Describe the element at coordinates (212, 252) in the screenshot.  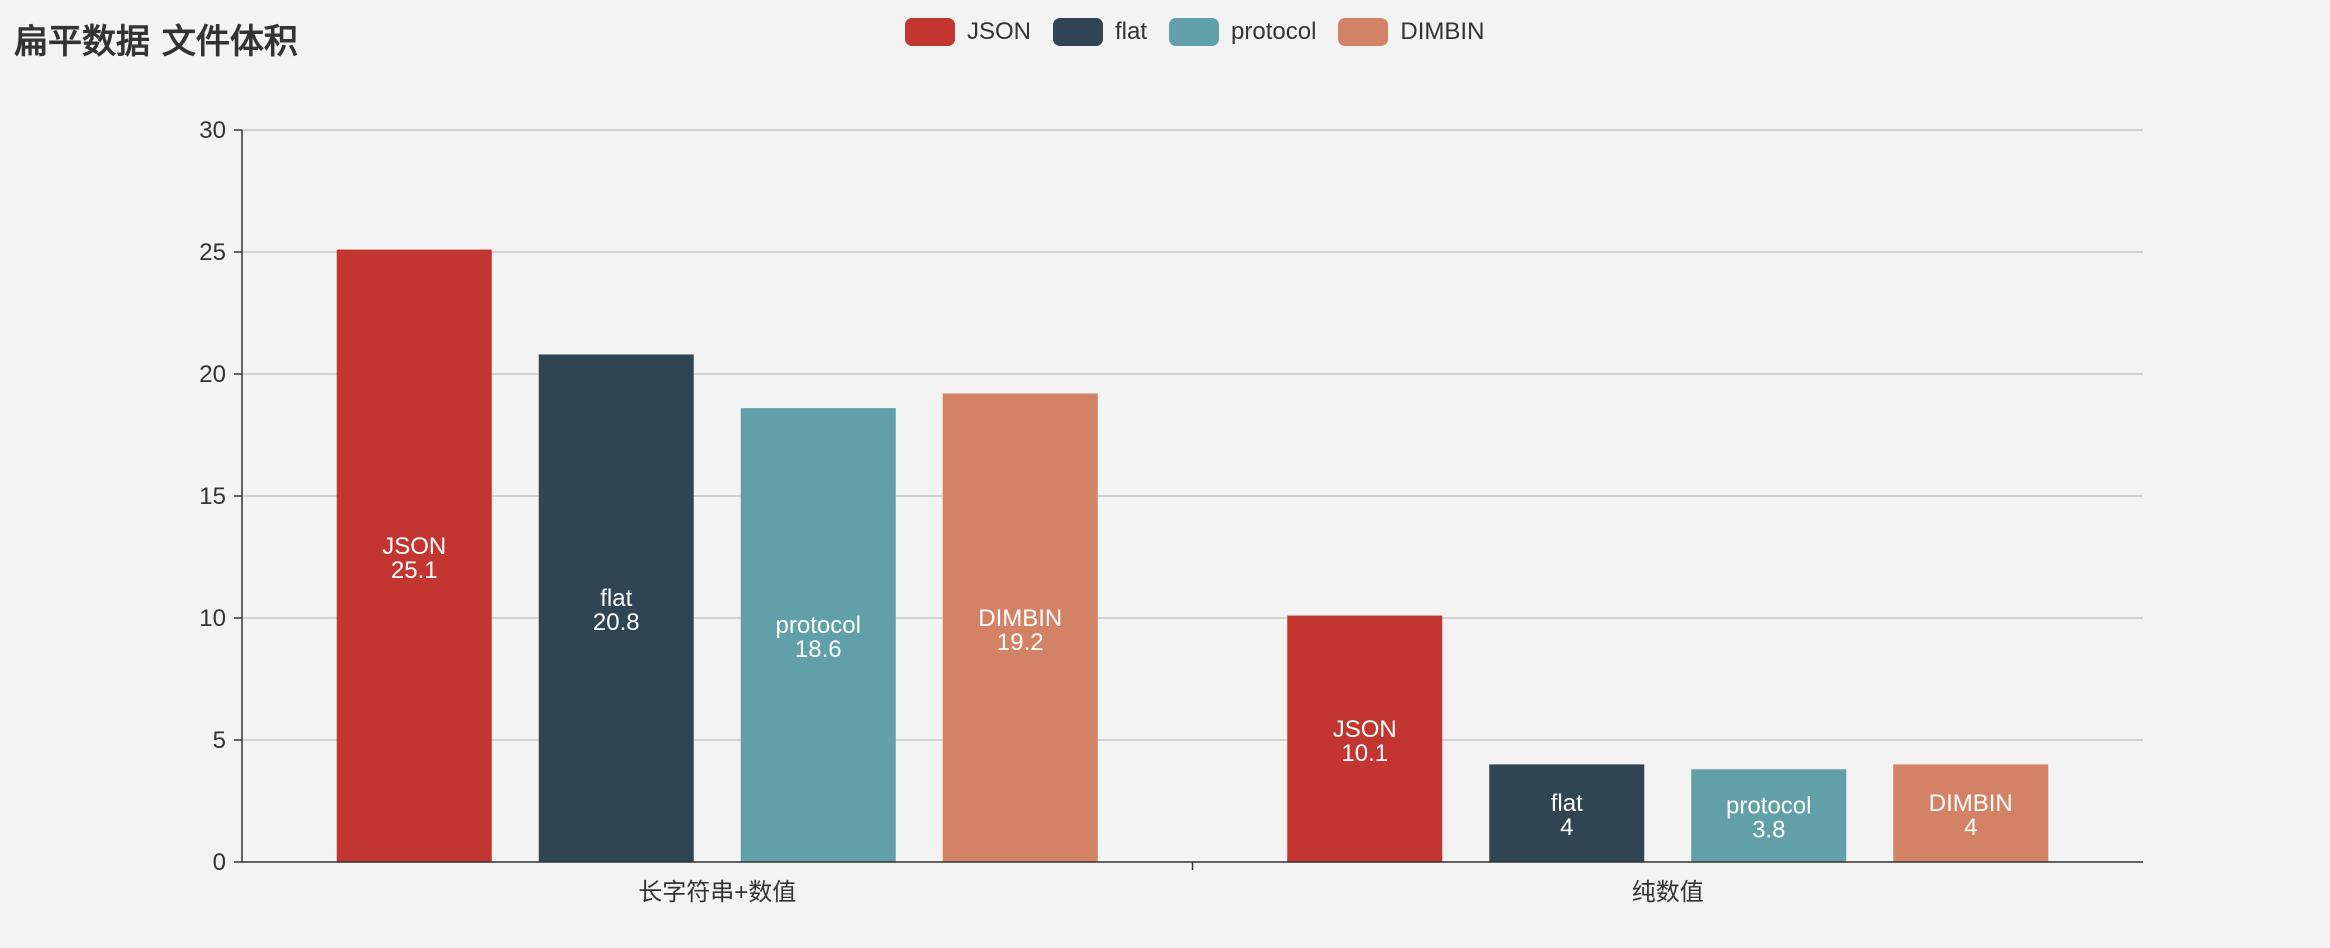
I see `y-tick-label: 25` at that location.